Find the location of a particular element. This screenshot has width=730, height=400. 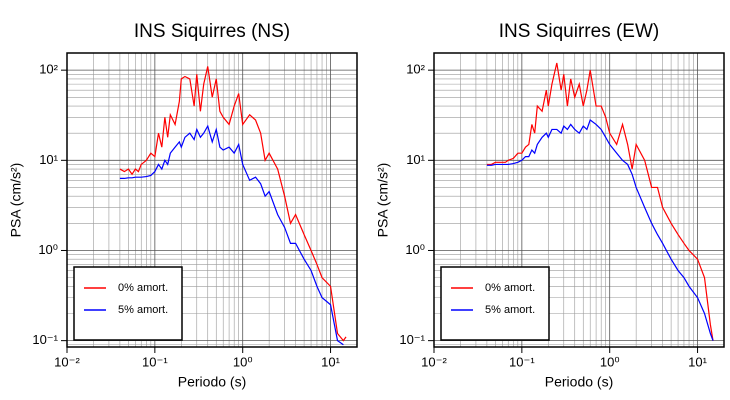

chart-title: INS Siquirres (EW) is located at coordinates (579, 31).